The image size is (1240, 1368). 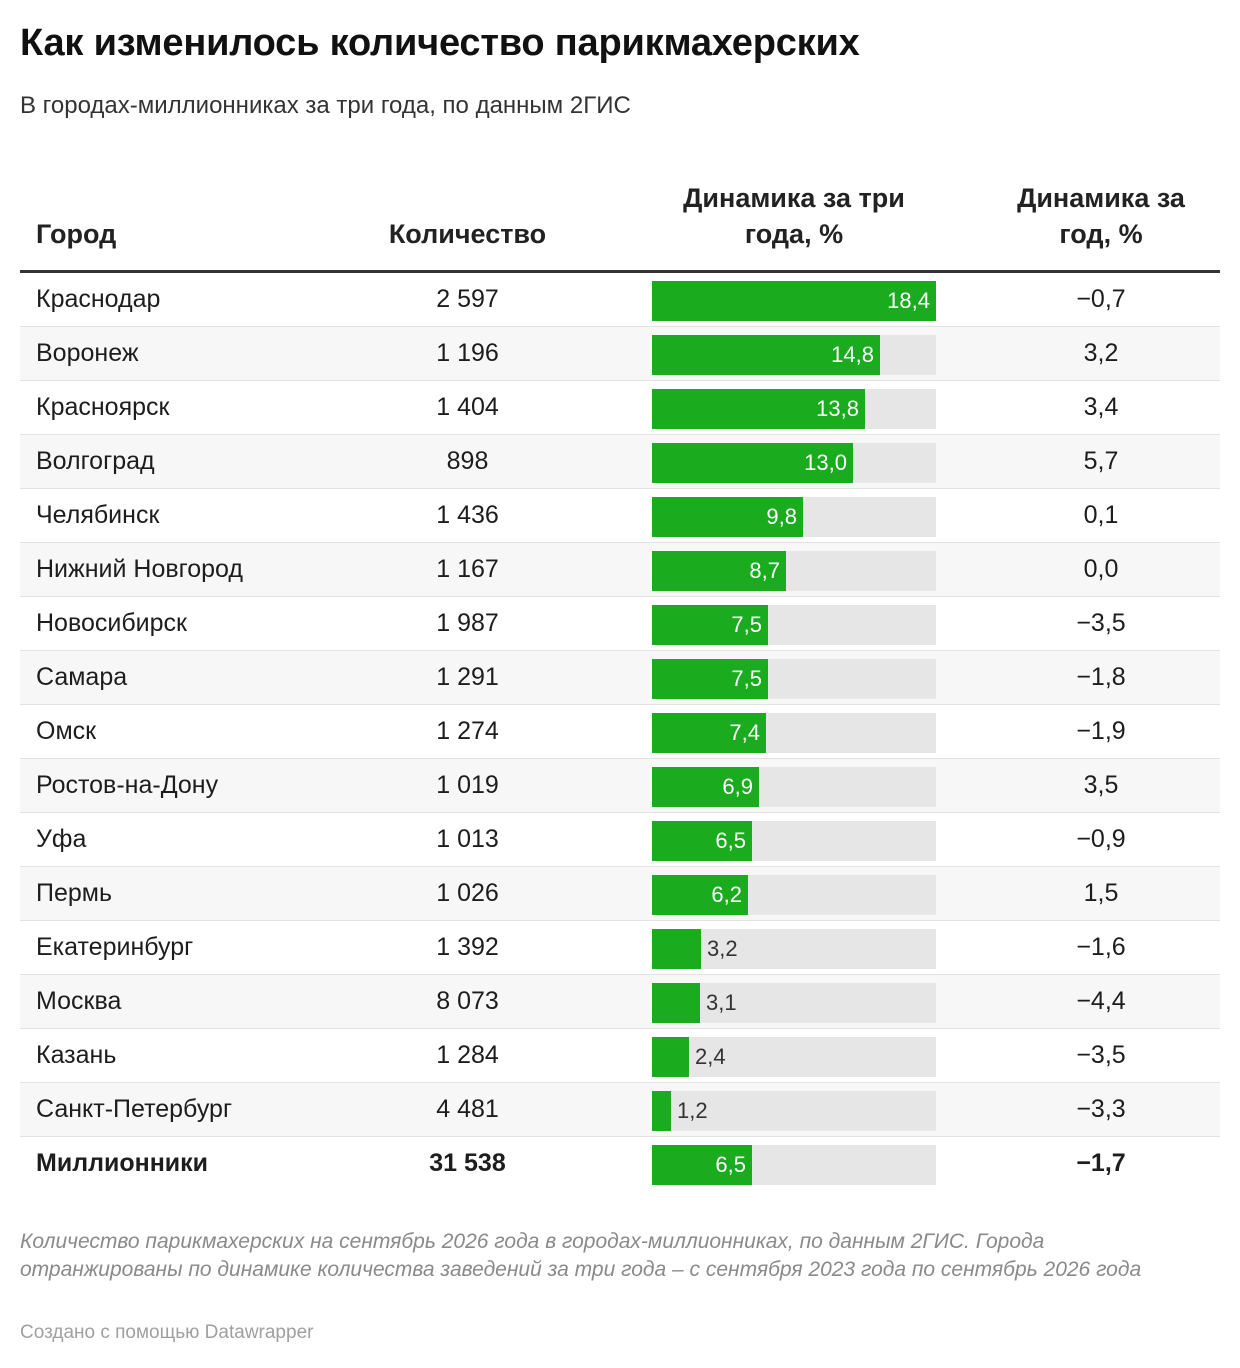 I want to click on bar-value-label: 13,8, so click(x=837, y=408).